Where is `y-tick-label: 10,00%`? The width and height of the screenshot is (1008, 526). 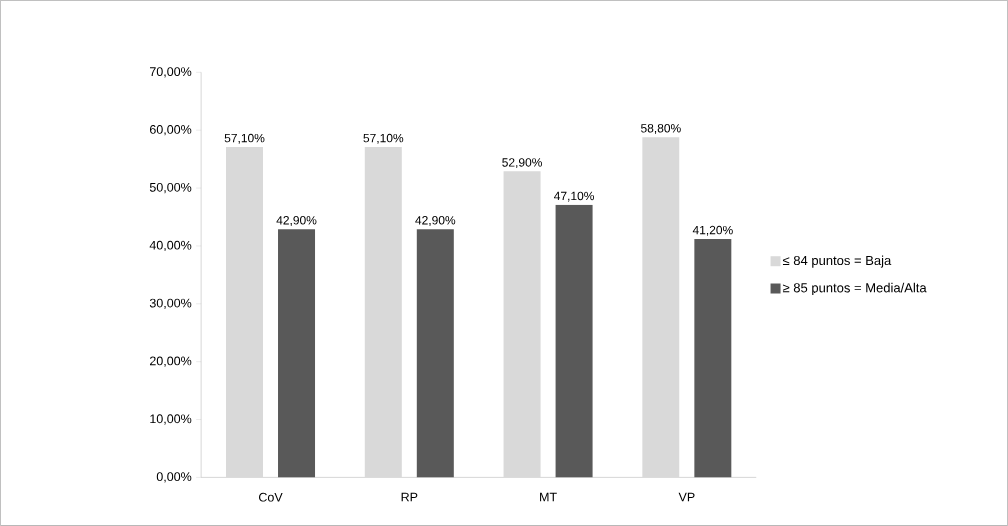 y-tick-label: 10,00% is located at coordinates (171, 419).